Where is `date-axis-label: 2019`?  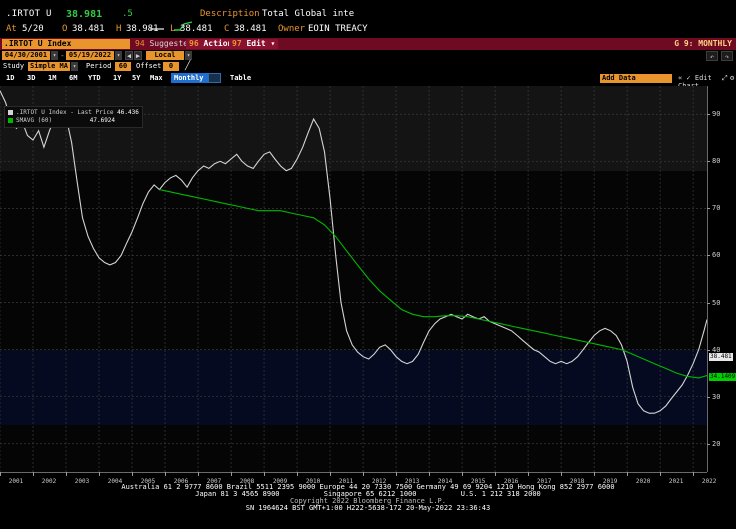 date-axis-label: 2019 is located at coordinates (610, 481).